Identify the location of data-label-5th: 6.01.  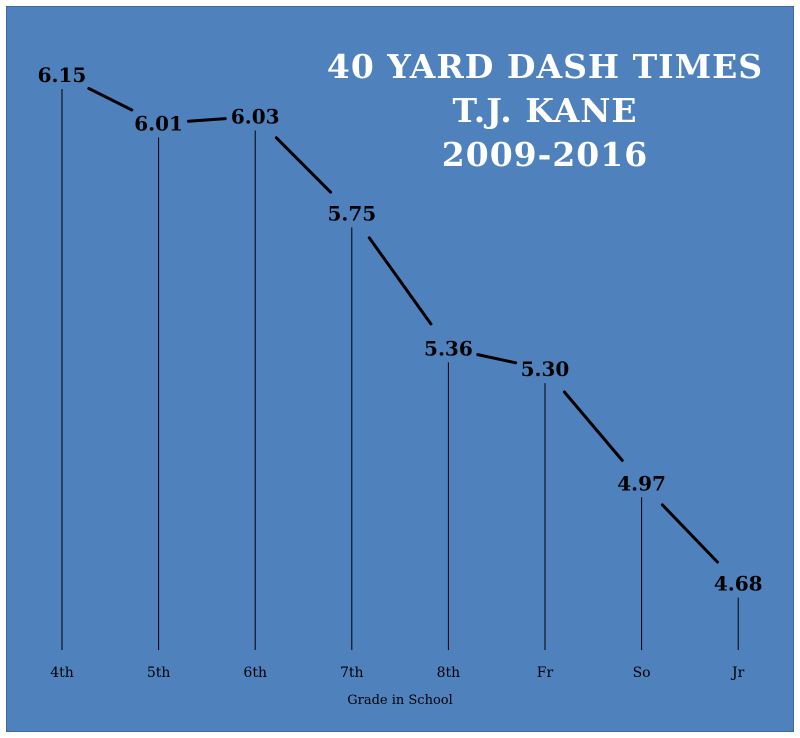
(158, 123).